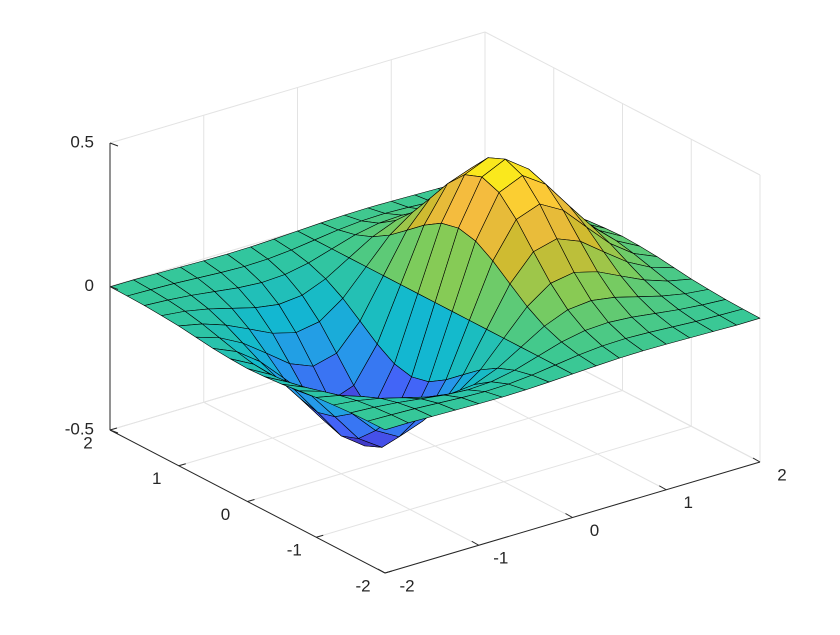 The height and width of the screenshot is (635, 840). Describe the element at coordinates (225, 514) in the screenshot. I see `y-tick-label: 0` at that location.